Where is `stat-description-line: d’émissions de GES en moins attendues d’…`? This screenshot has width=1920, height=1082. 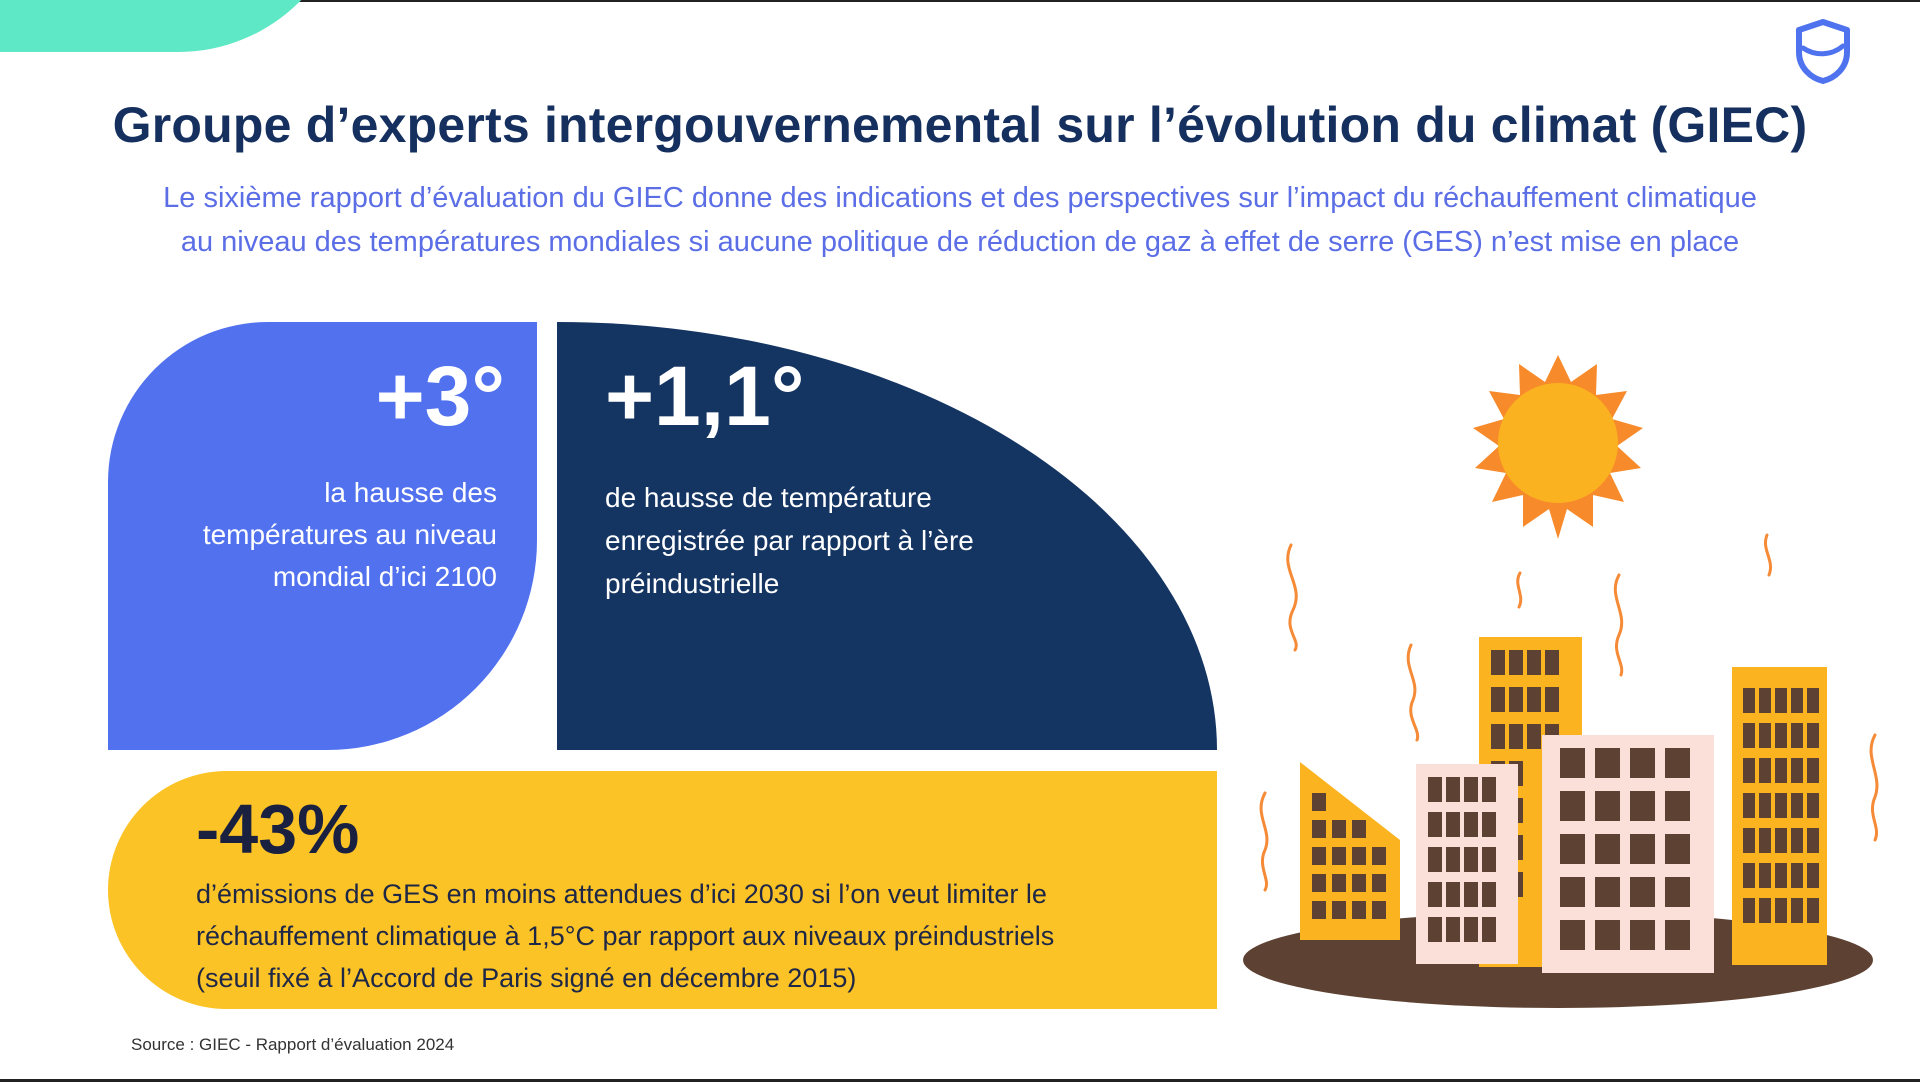
stat-description-line: d’émissions de GES en moins attendues d’… is located at coordinates (621, 894).